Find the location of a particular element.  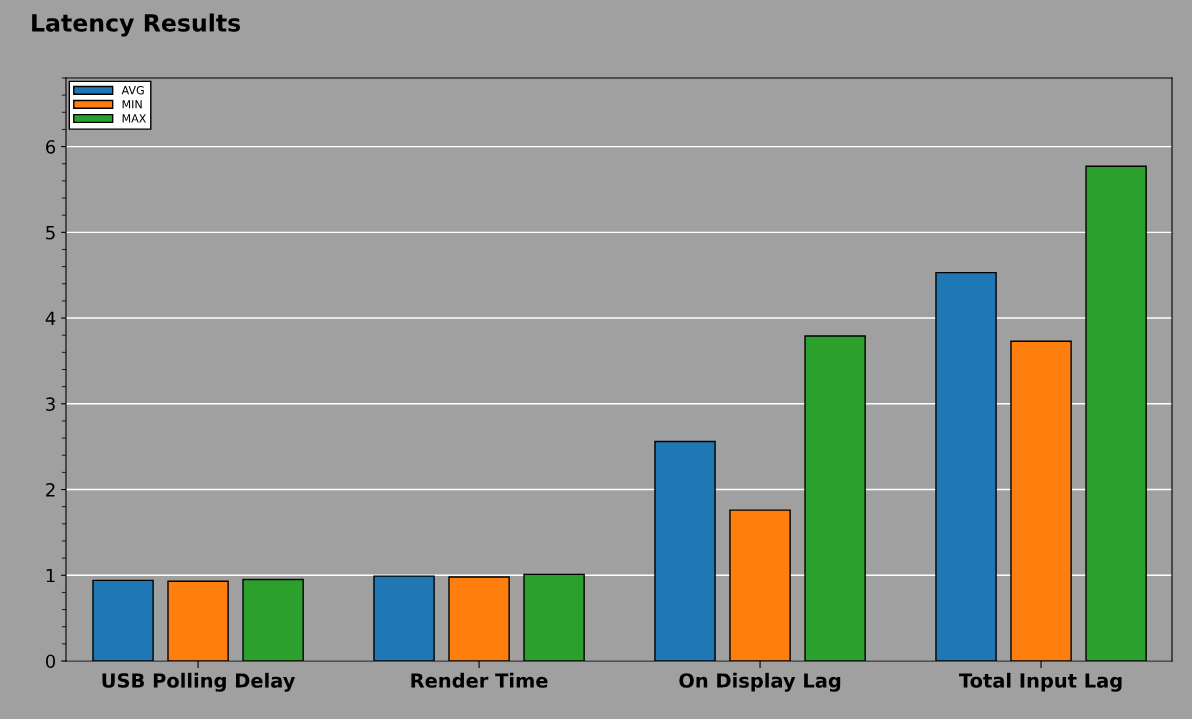

y-tick-label: 0 is located at coordinates (50, 661).